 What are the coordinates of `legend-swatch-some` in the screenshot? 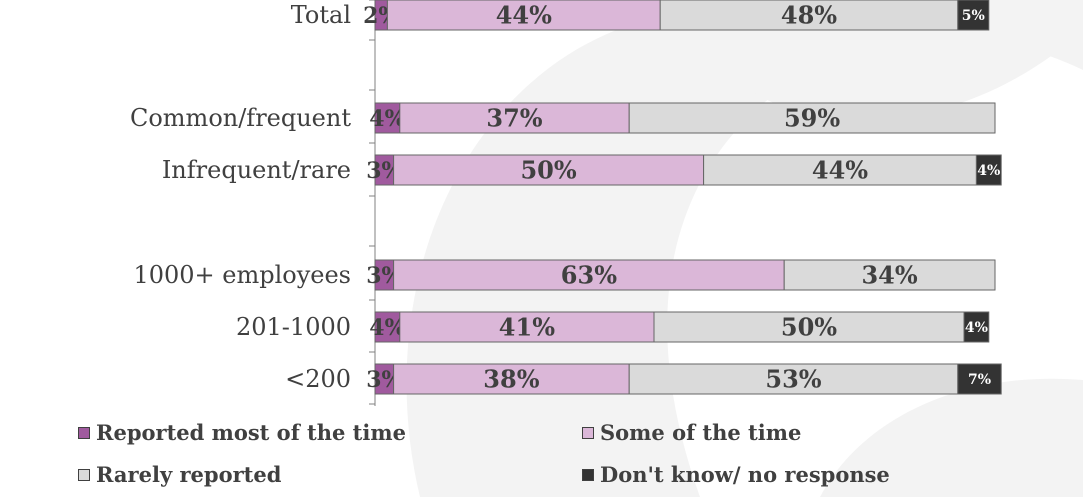 It's located at (588, 432).